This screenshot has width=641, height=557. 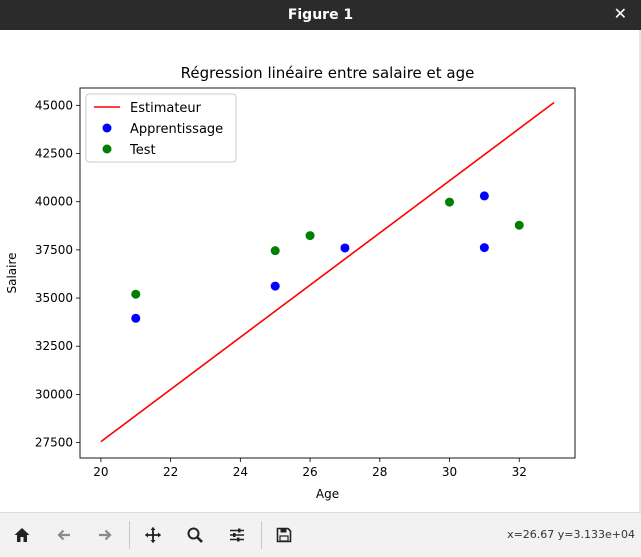 What do you see at coordinates (170, 472) in the screenshot?
I see `x-tick-label: 22` at bounding box center [170, 472].